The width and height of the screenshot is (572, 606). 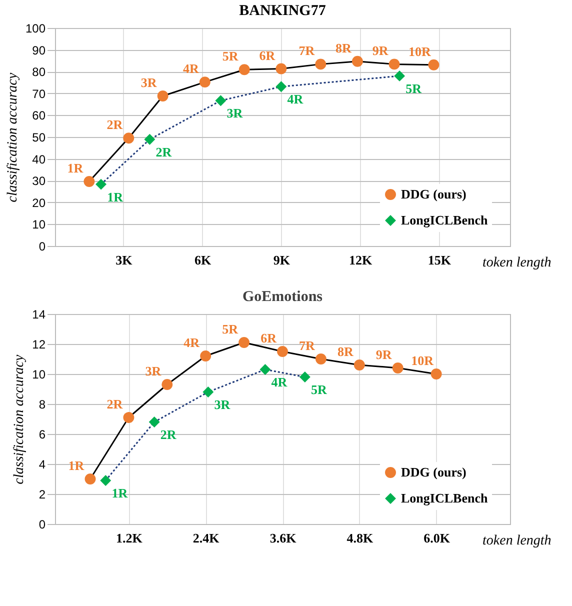 What do you see at coordinates (125, 260) in the screenshot?
I see `x-tick-label: 3K` at bounding box center [125, 260].